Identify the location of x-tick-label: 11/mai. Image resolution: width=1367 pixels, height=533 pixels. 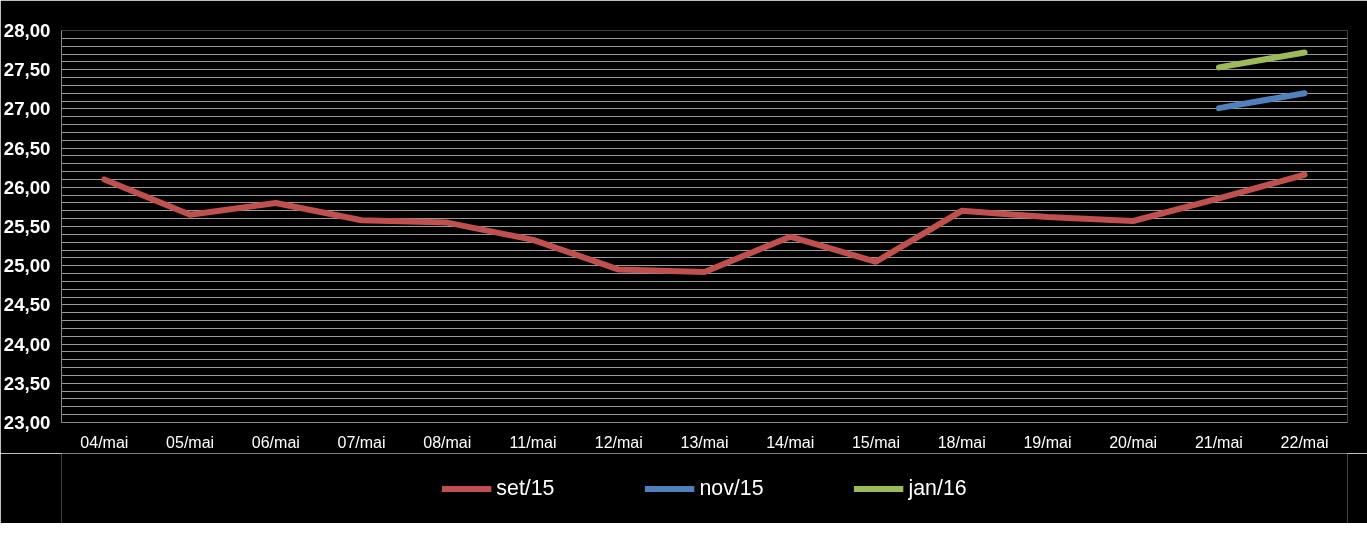
(533, 442).